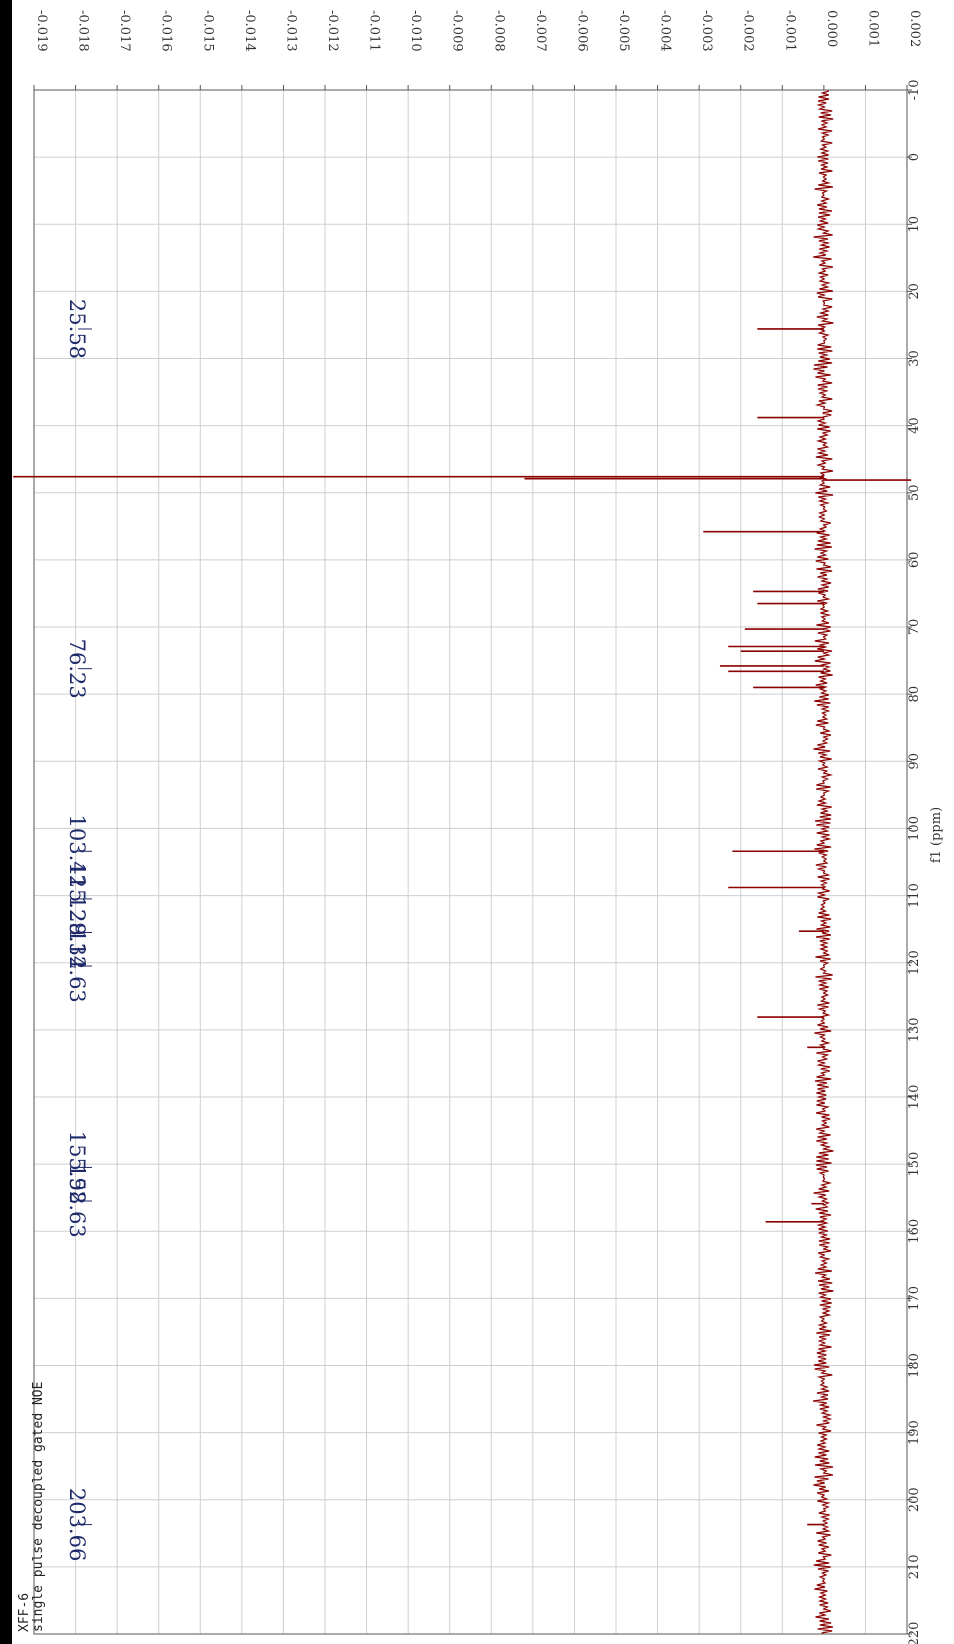  Describe the element at coordinates (665, 31) in the screenshot. I see `intensity-tick-label: -0.004` at that location.